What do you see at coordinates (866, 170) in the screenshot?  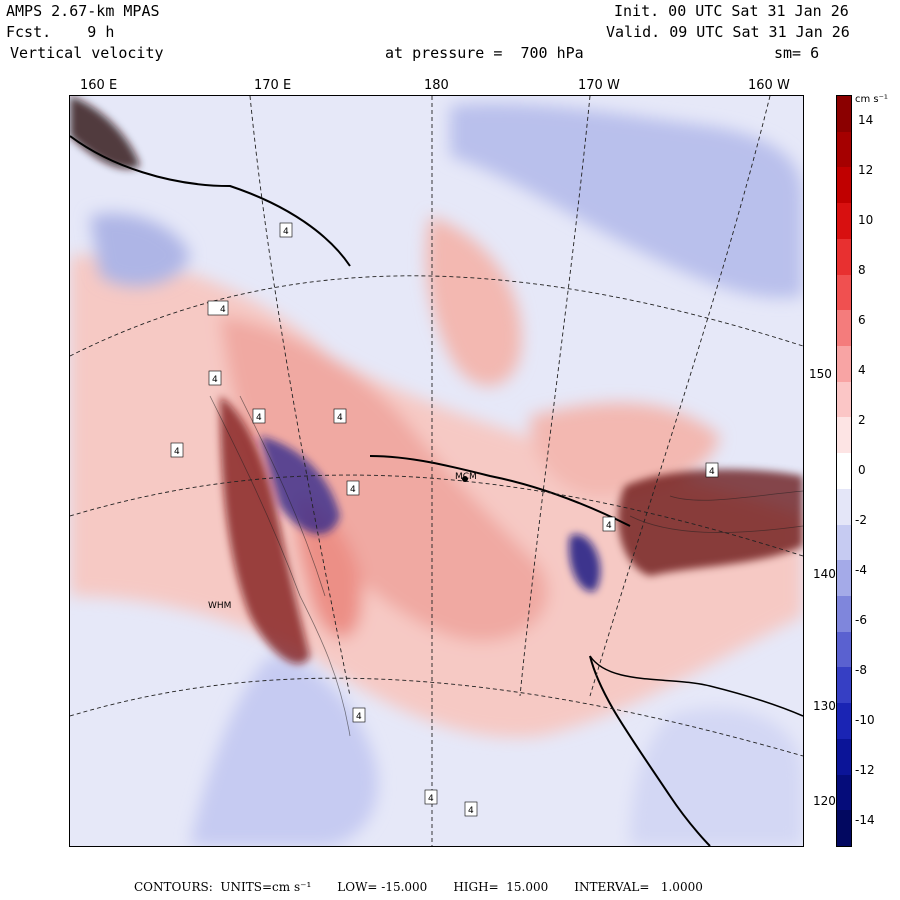 I see `colorbar-tick-label: 12` at bounding box center [866, 170].